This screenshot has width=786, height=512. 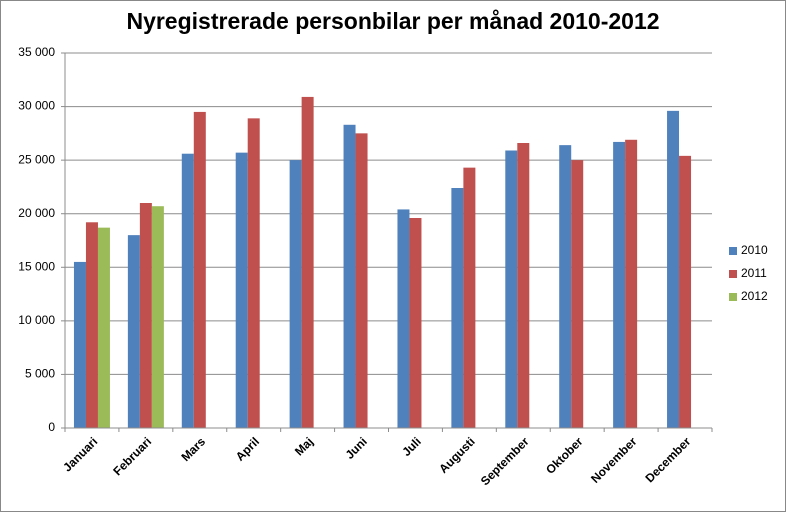 I want to click on y-tick-label: 25 000, so click(x=36, y=159).